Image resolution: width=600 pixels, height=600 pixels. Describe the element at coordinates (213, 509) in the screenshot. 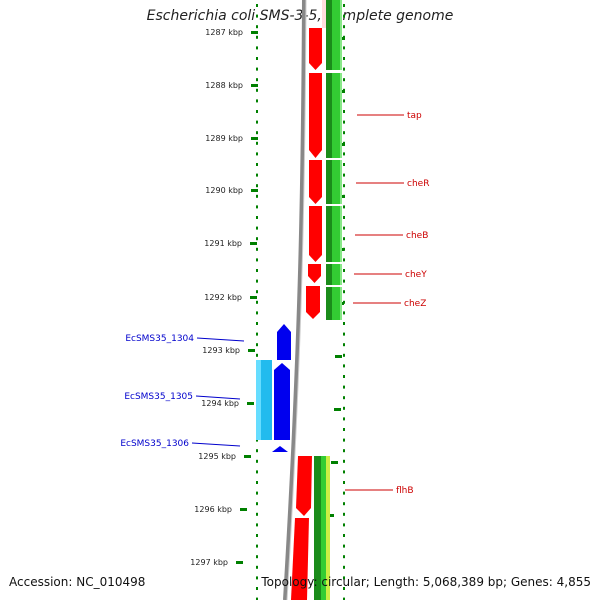

I see `scale-tick-label: 1296 kbp` at that location.